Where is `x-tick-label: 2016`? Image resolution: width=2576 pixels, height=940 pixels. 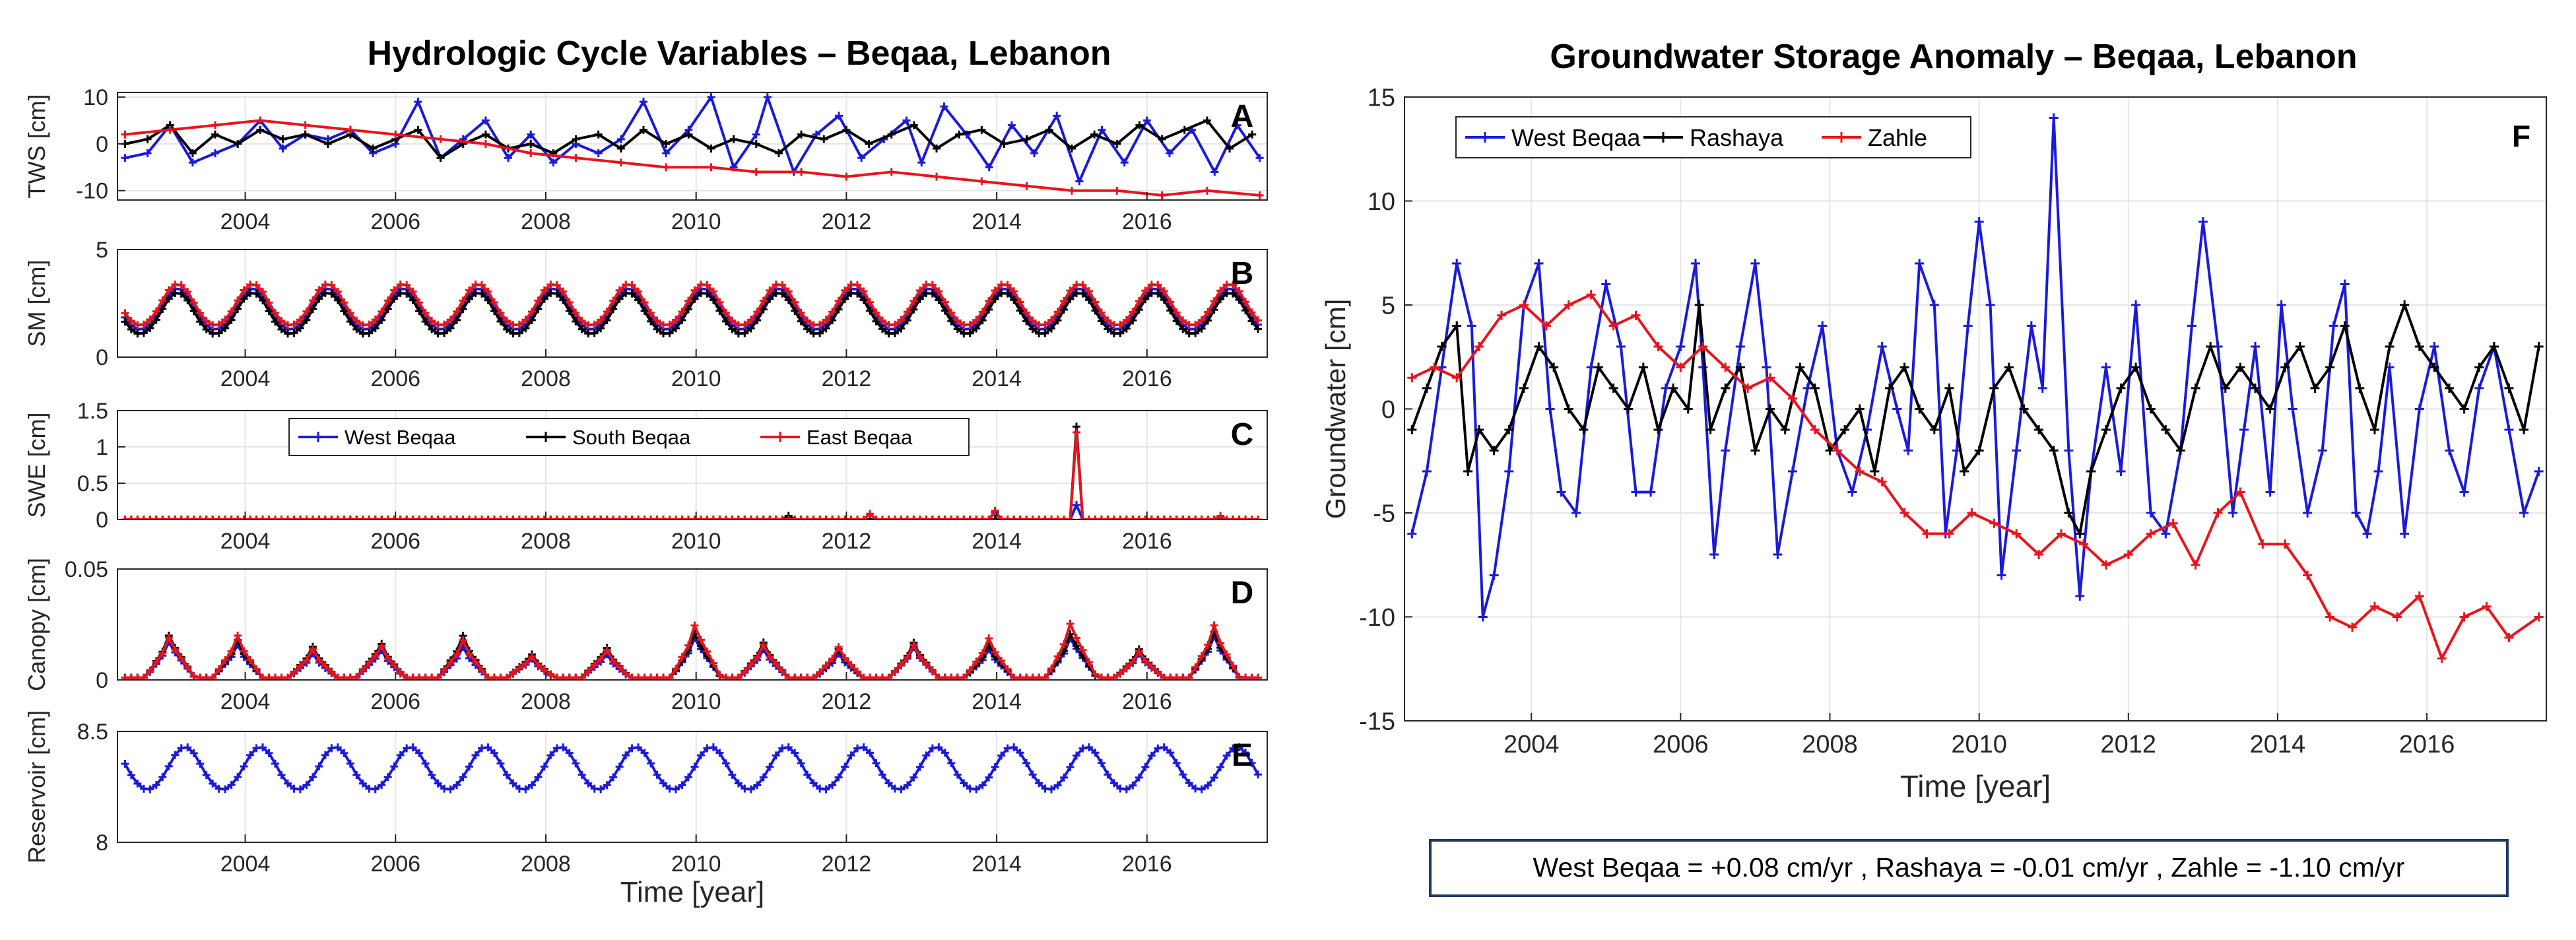
x-tick-label: 2016 is located at coordinates (1147, 378).